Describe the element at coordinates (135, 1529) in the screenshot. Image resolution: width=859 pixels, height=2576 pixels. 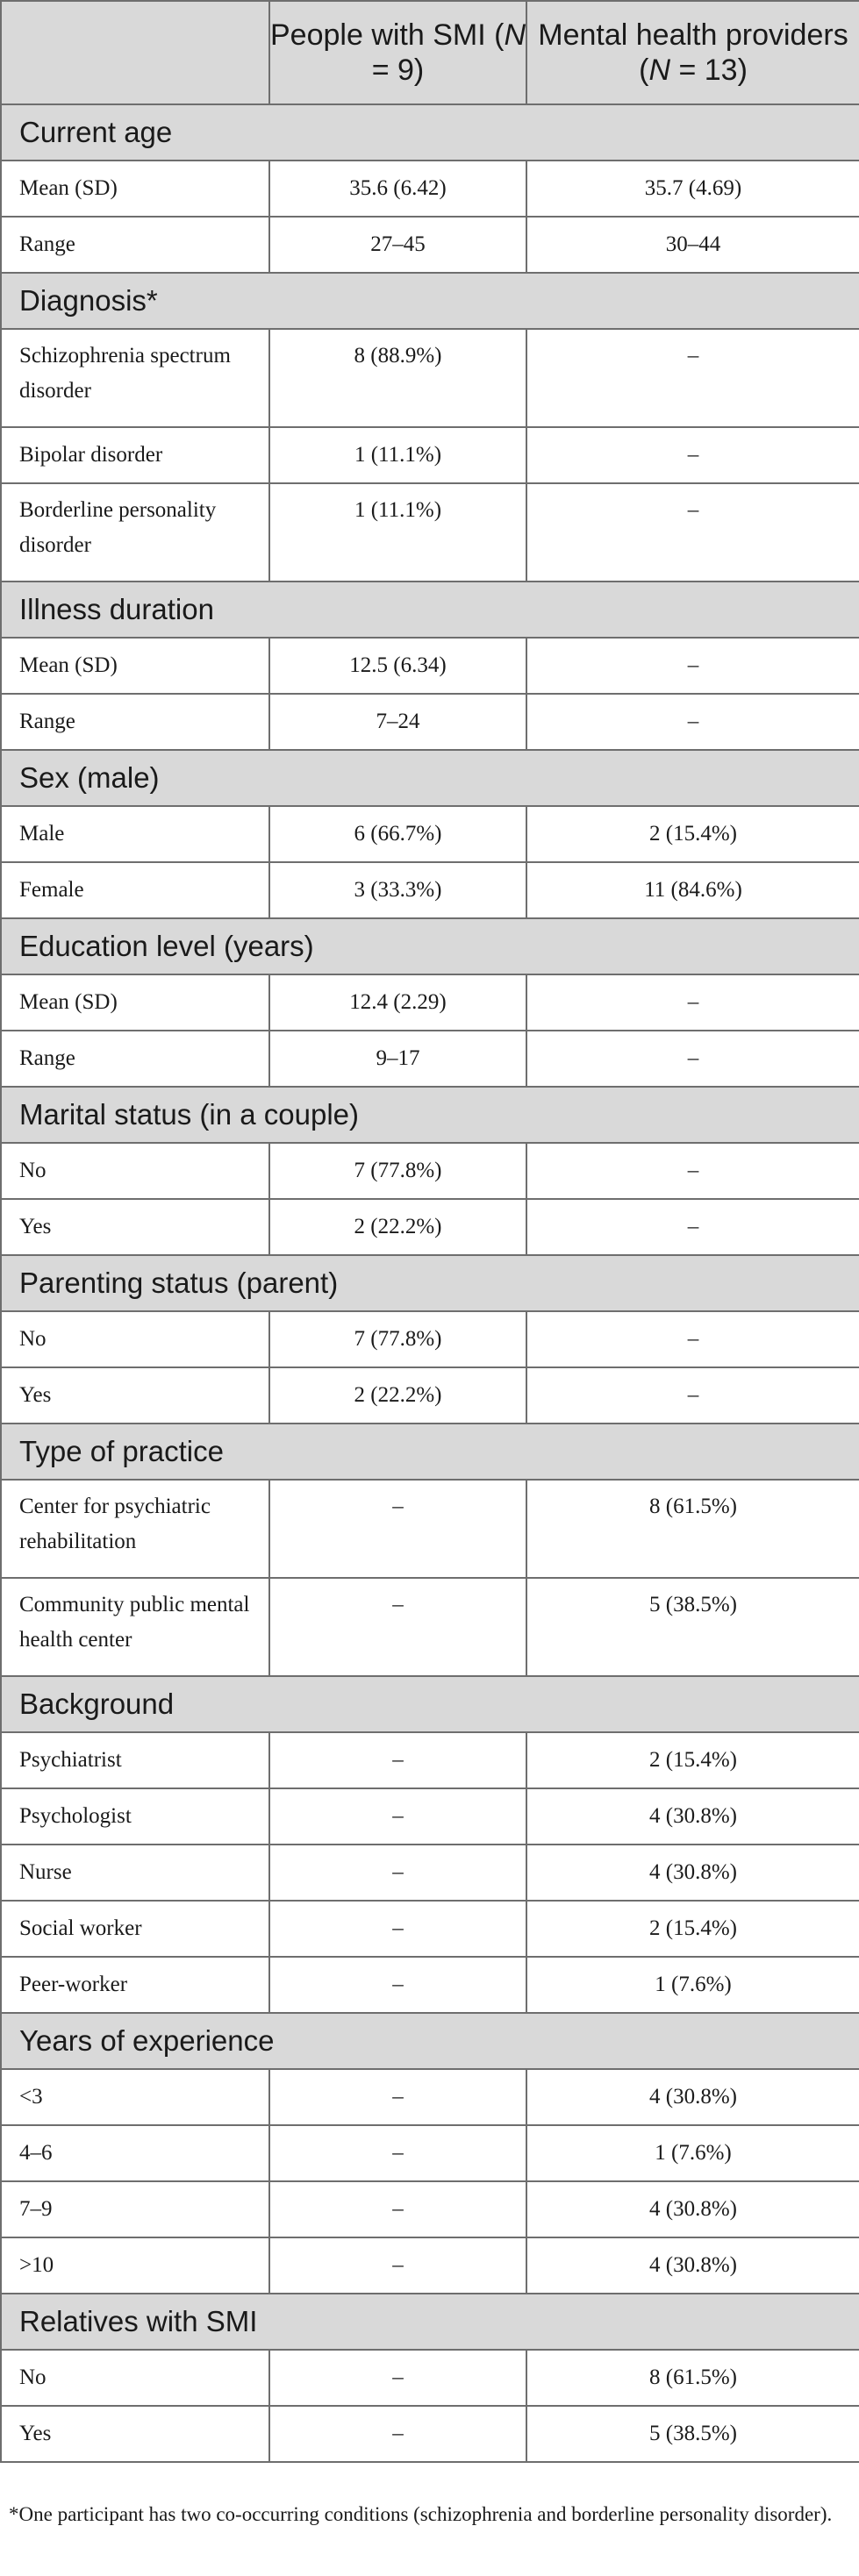
I see `row-label: Center for psychiatric rehabilitation` at that location.